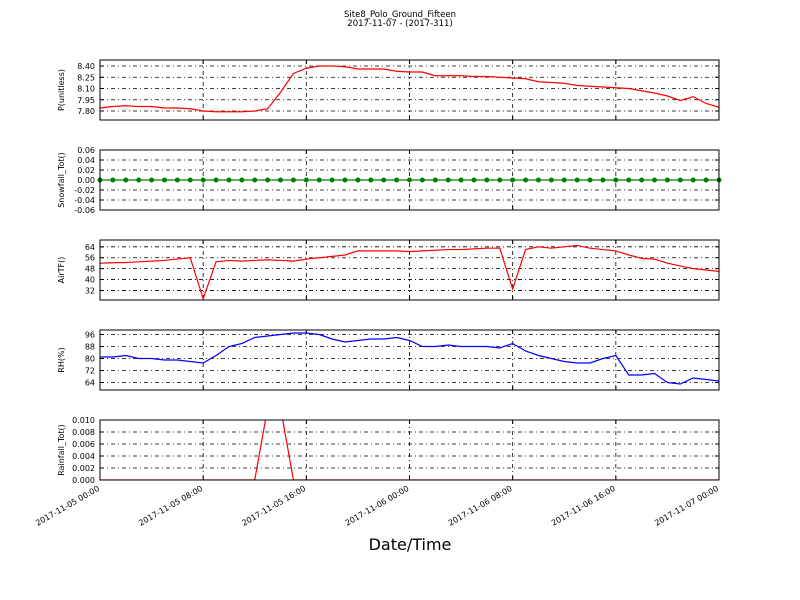 The height and width of the screenshot is (600, 800). Describe the element at coordinates (83, 468) in the screenshot. I see `y-tick-label: 0.002` at that location.